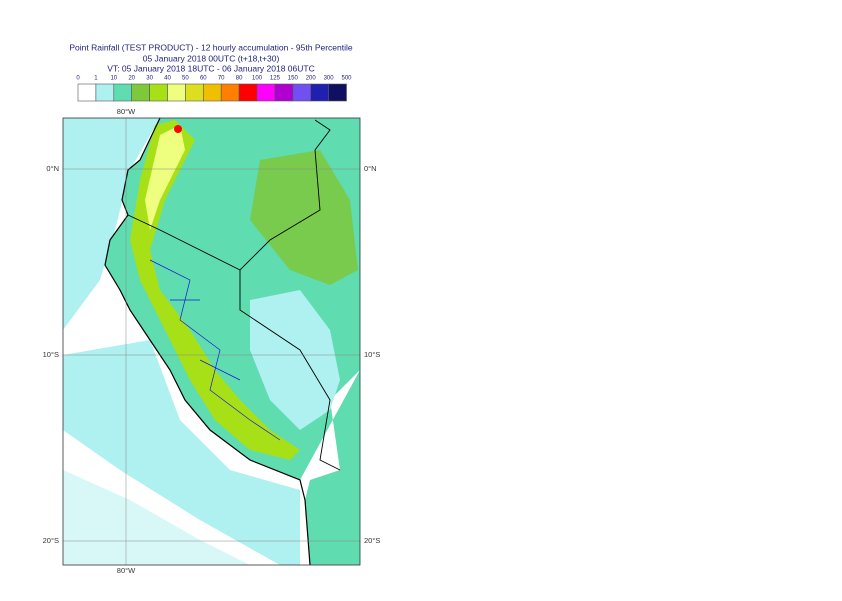 This screenshot has width=842, height=601. Describe the element at coordinates (211, 58) in the screenshot. I see `title-line: 05 January 2018 00UTC (t+18,t+30)` at that location.